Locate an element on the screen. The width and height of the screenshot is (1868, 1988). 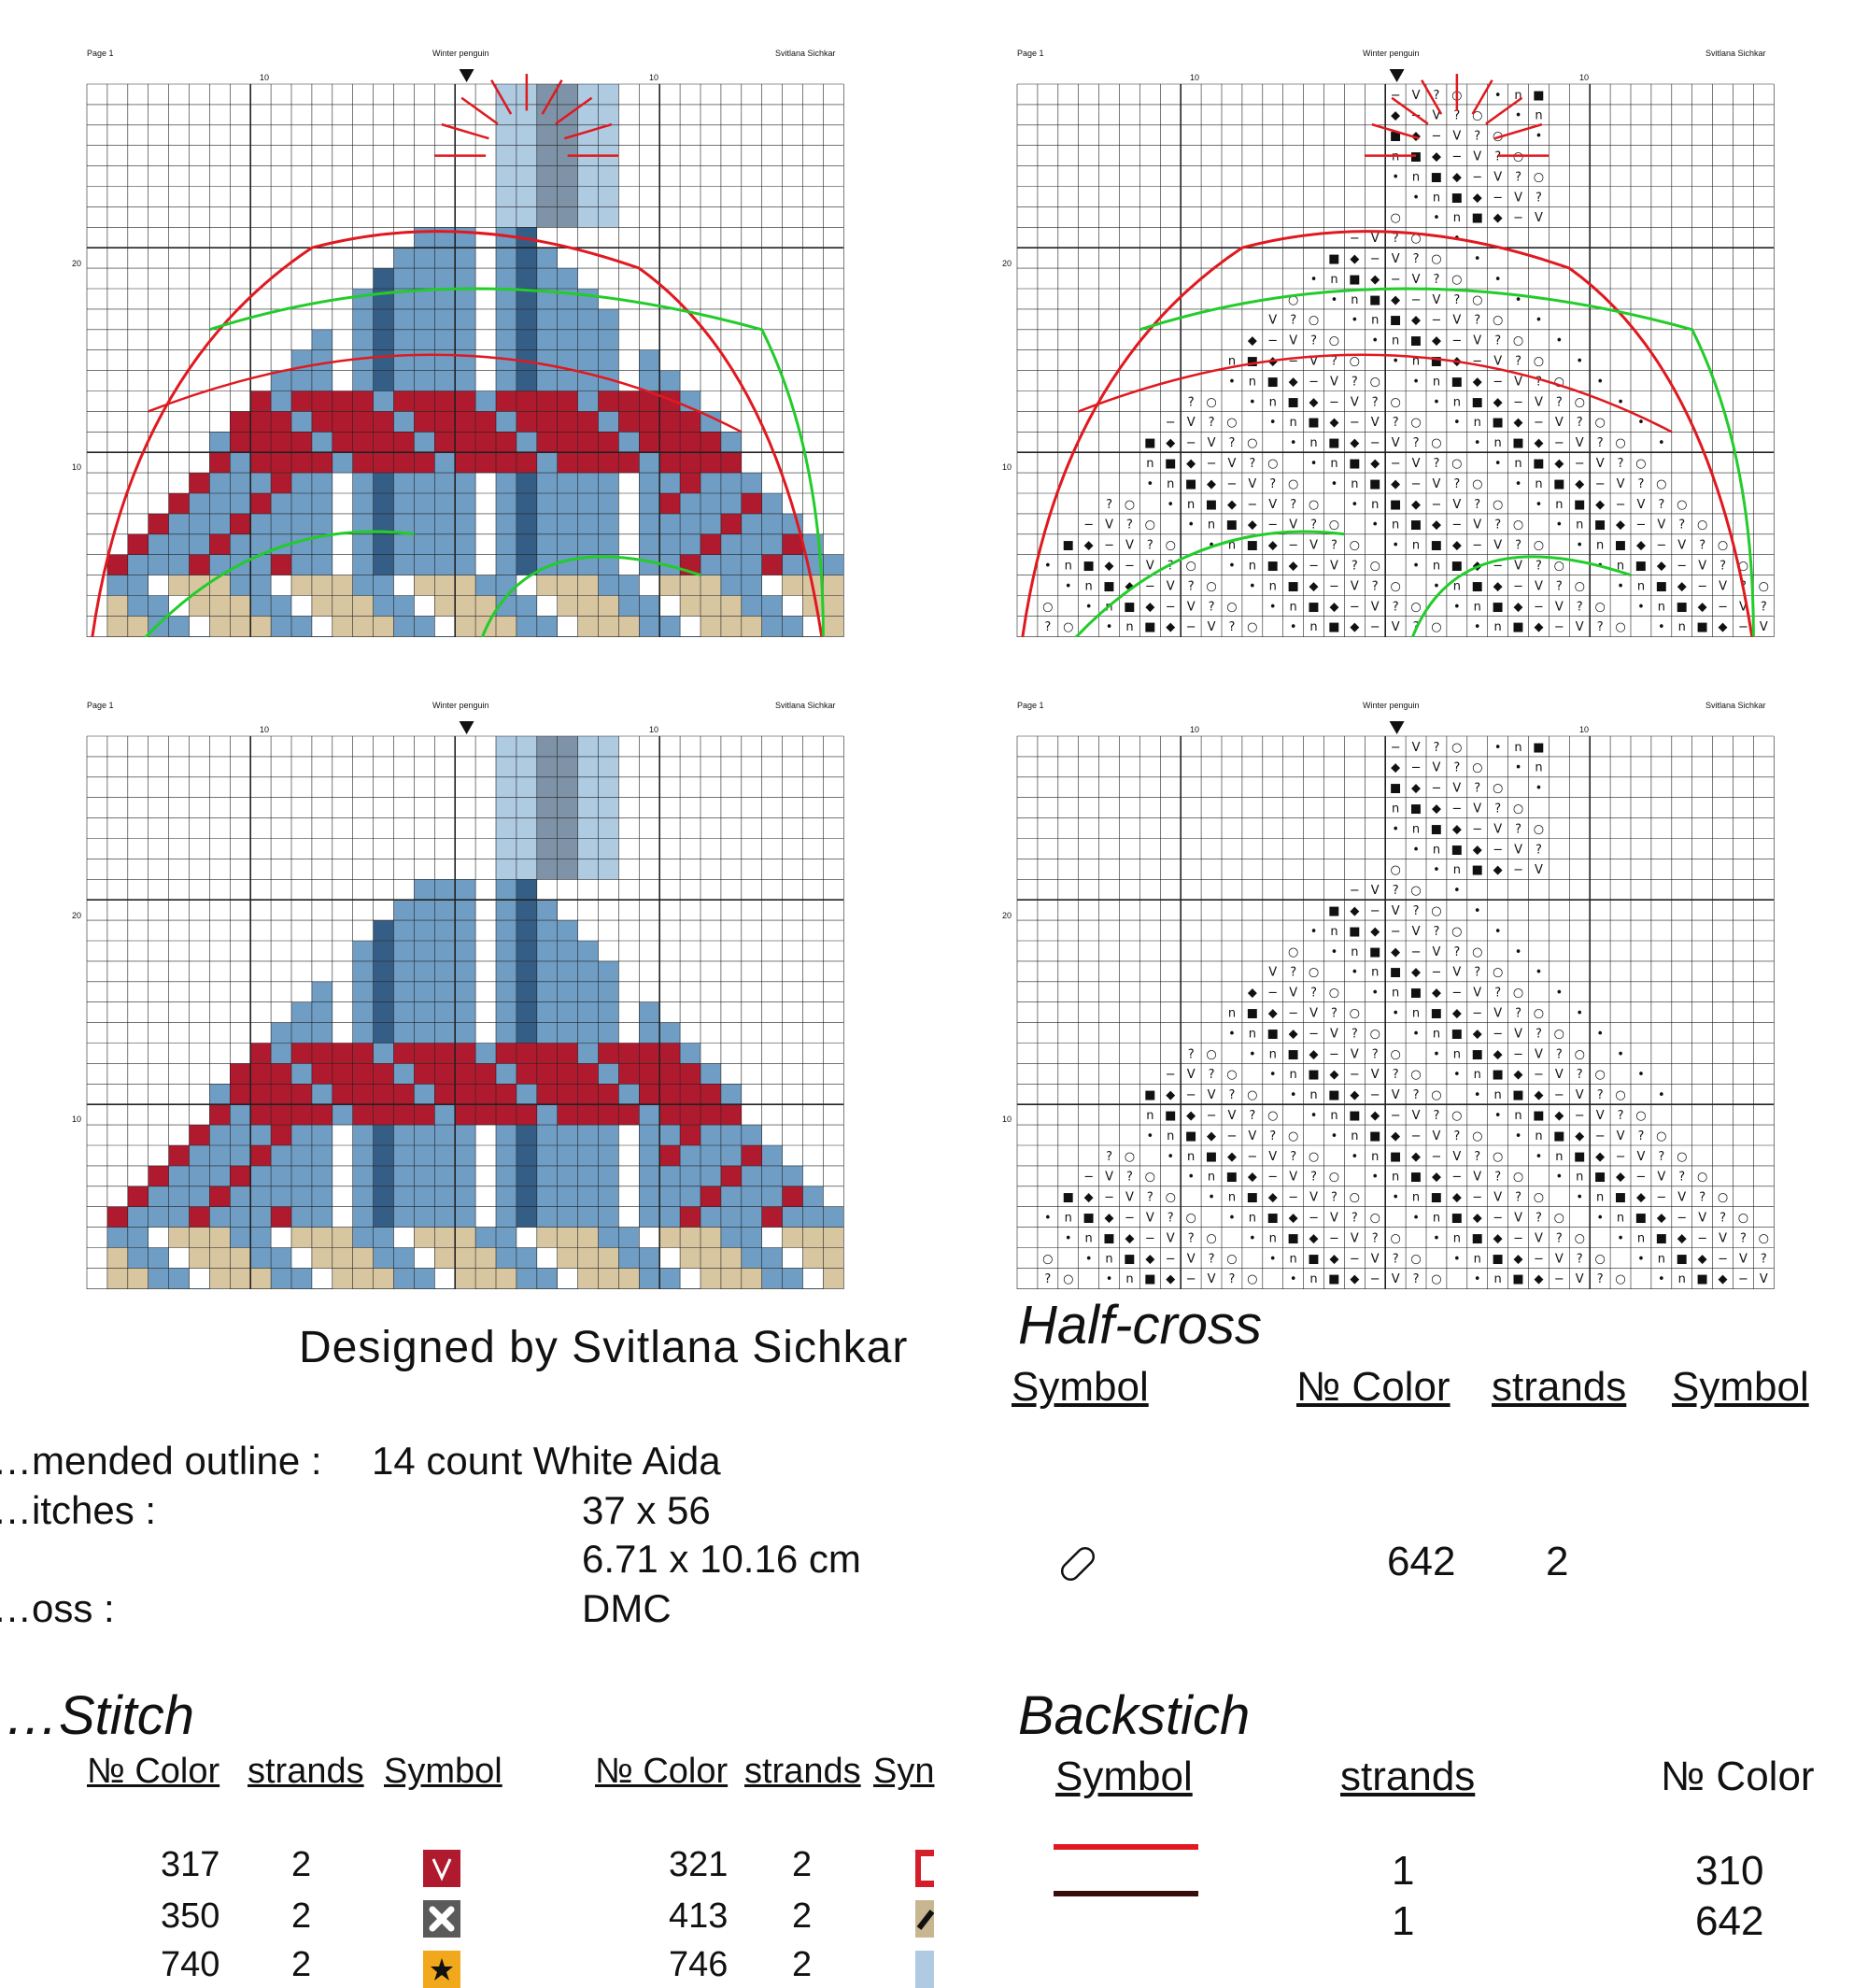
cs-strands-321: 2 is located at coordinates (803, 1864).